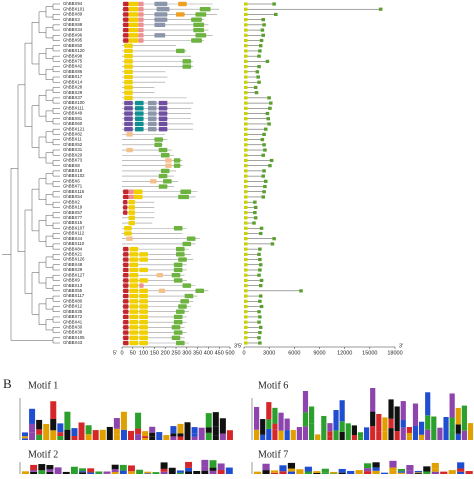  Describe the element at coordinates (73, 92) in the screenshot. I see `gene-name: GhBBX29` at that location.